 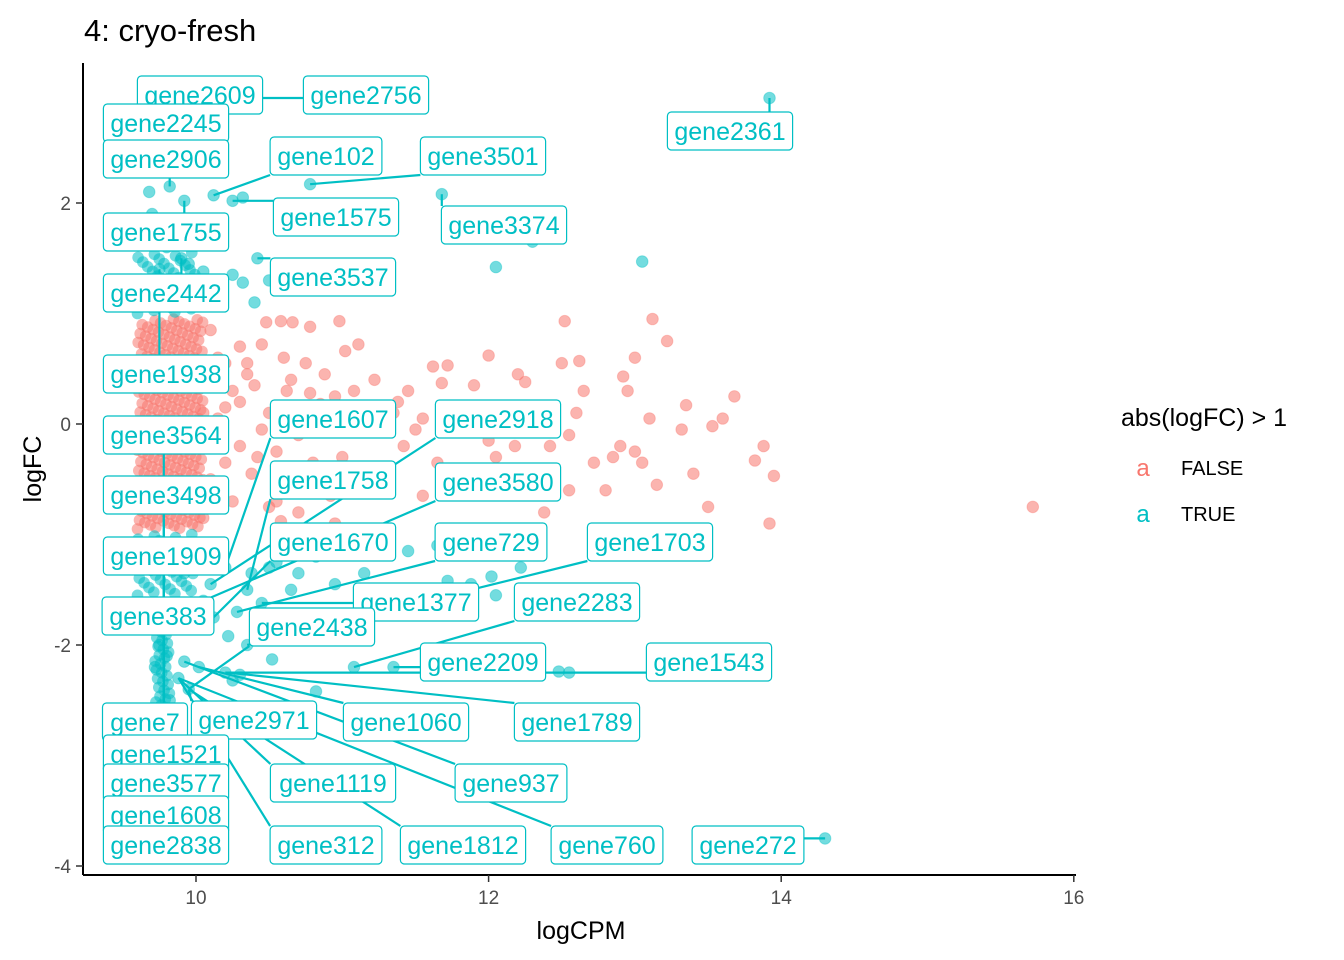 I want to click on gene-label: gene1543, so click(x=709, y=662).